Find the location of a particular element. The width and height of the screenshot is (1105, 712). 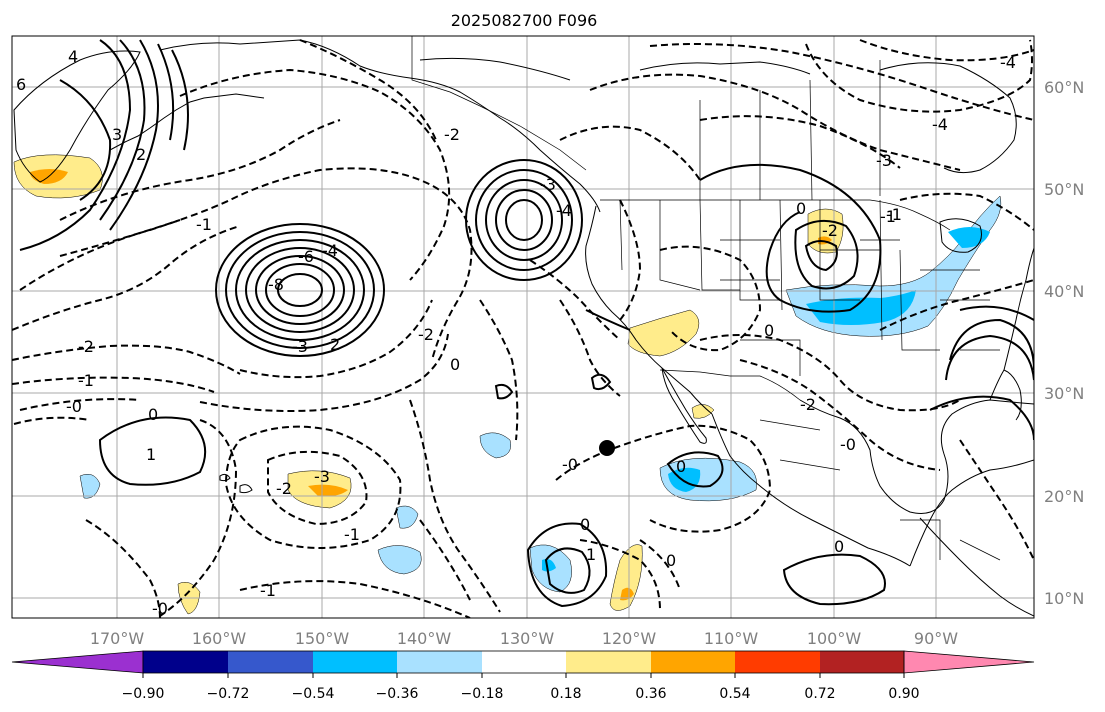

point-marker is located at coordinates (607, 448).